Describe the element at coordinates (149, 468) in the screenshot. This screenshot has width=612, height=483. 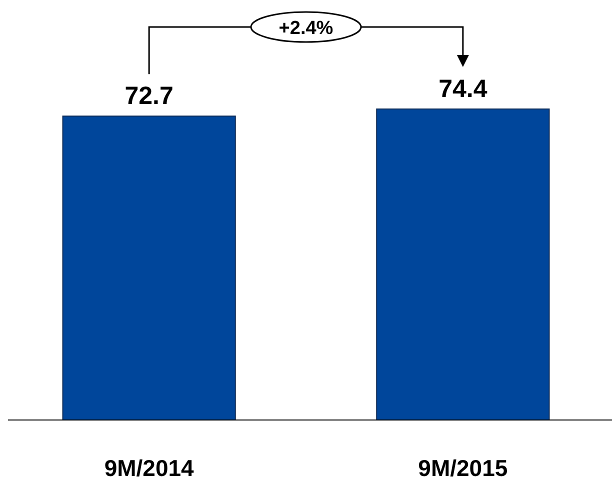
I see `x-tick-label: 9M/2014` at that location.